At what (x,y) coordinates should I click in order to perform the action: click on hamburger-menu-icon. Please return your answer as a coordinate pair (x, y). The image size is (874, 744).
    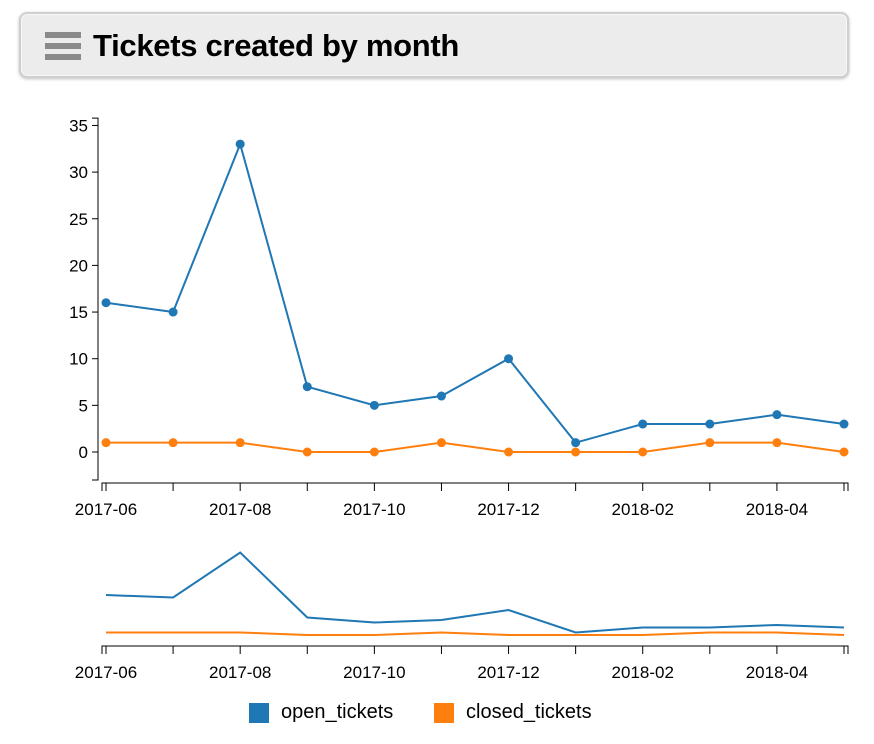
    Looking at the image, I should click on (63, 47).